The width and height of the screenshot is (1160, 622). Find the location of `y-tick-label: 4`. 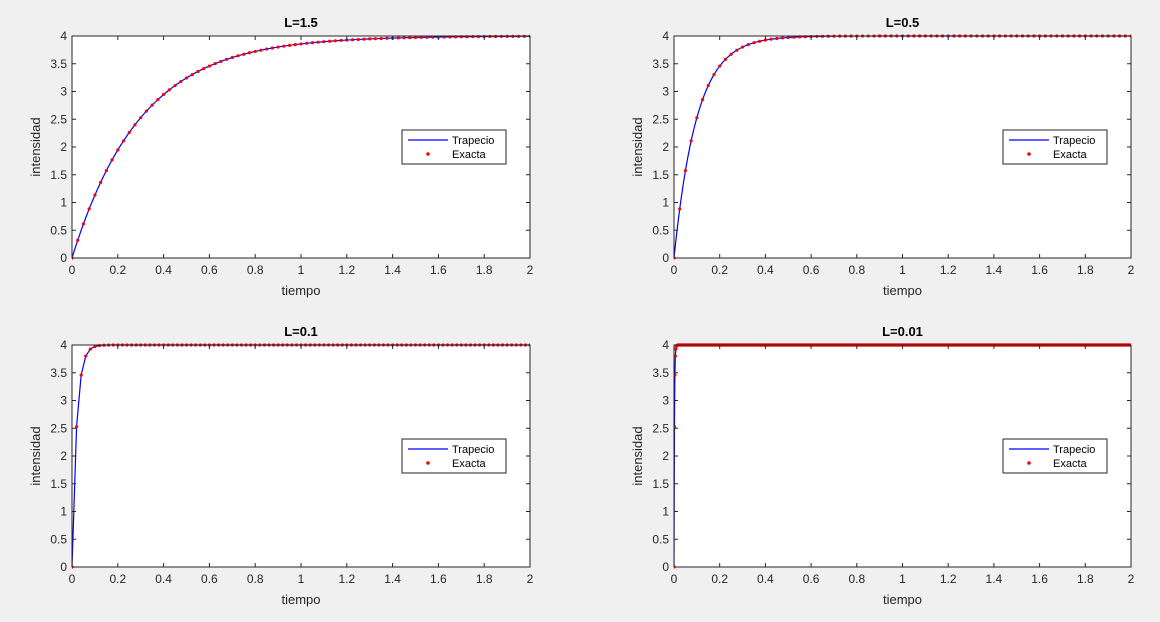

y-tick-label: 4 is located at coordinates (665, 36).